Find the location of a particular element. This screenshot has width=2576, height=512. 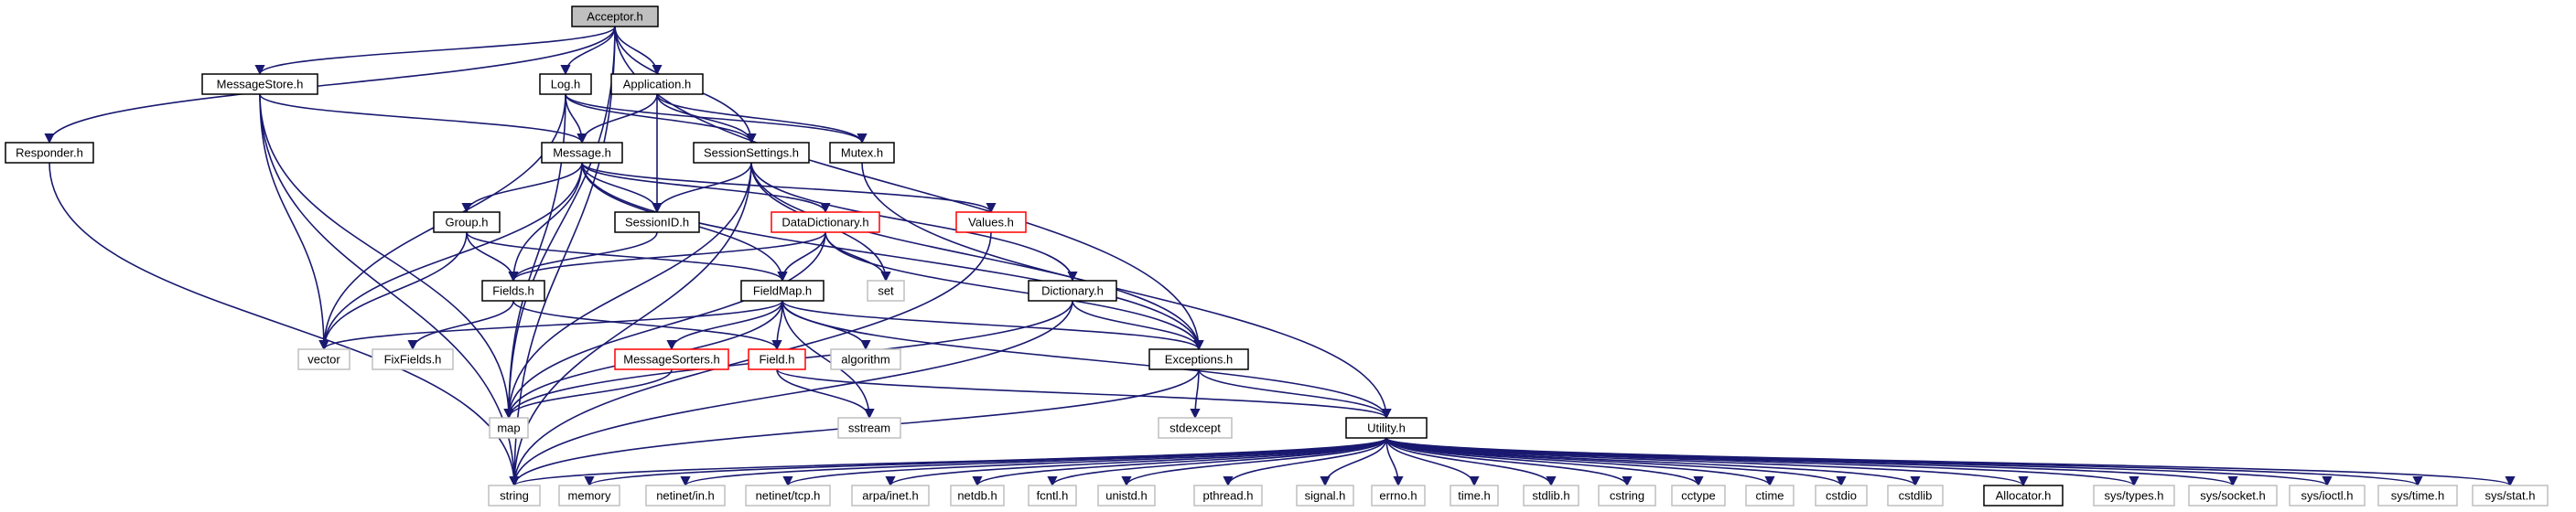

edge-messagestore-to-message is located at coordinates (423, 118).